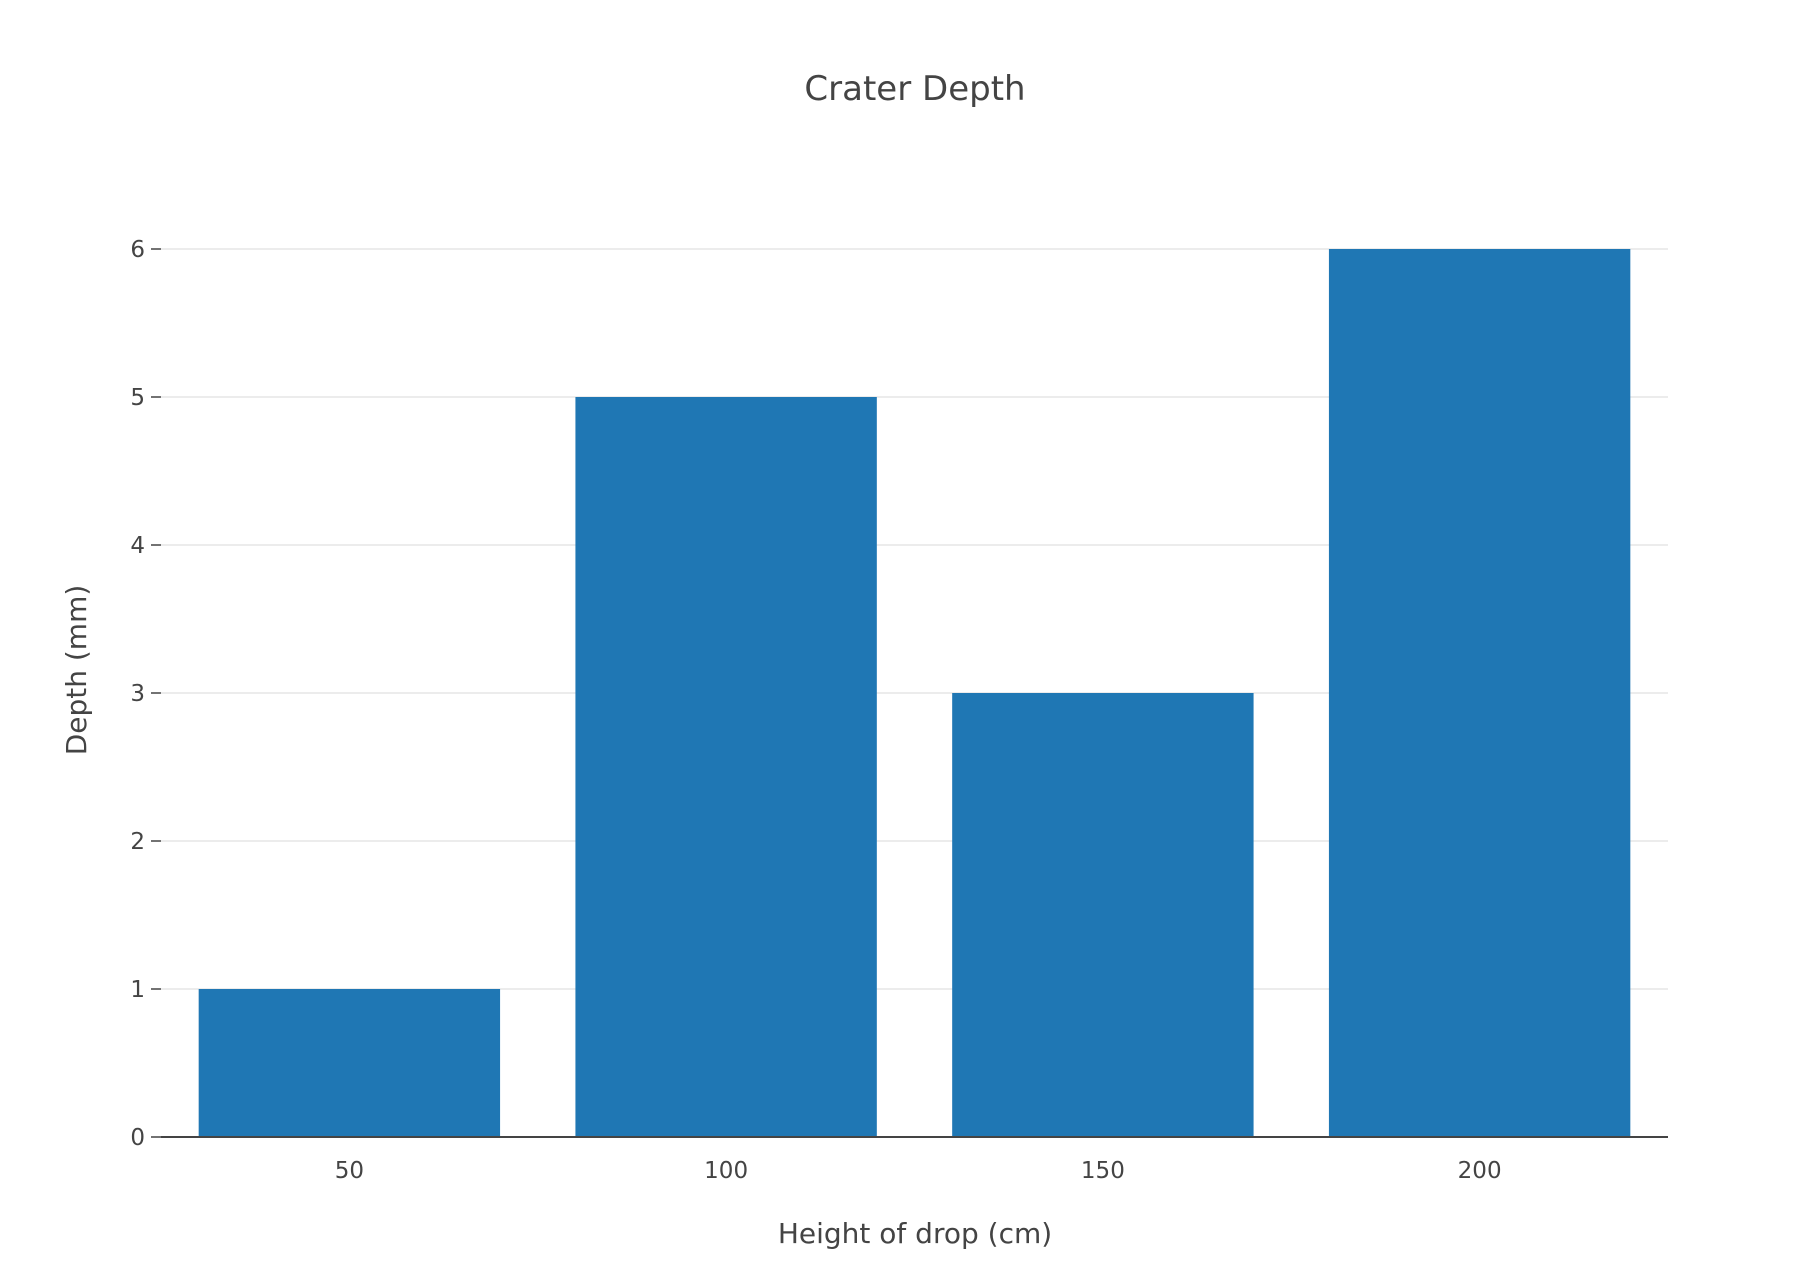 Image resolution: width=1810 pixels, height=1284 pixels. Describe the element at coordinates (137, 1138) in the screenshot. I see `y-tick-label: 0` at that location.